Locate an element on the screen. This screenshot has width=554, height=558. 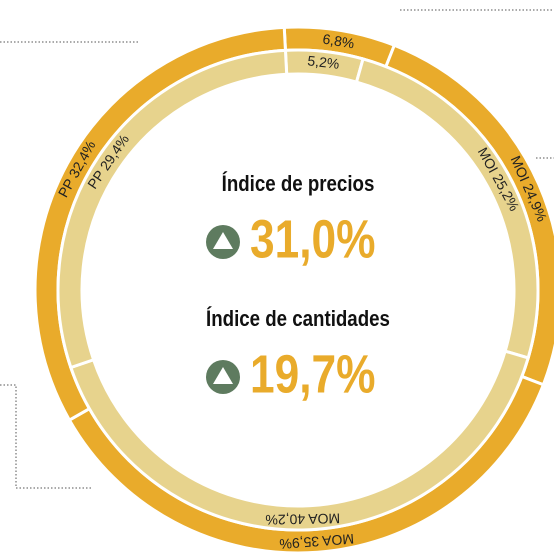
leader-line is located at coordinates (46, 436).